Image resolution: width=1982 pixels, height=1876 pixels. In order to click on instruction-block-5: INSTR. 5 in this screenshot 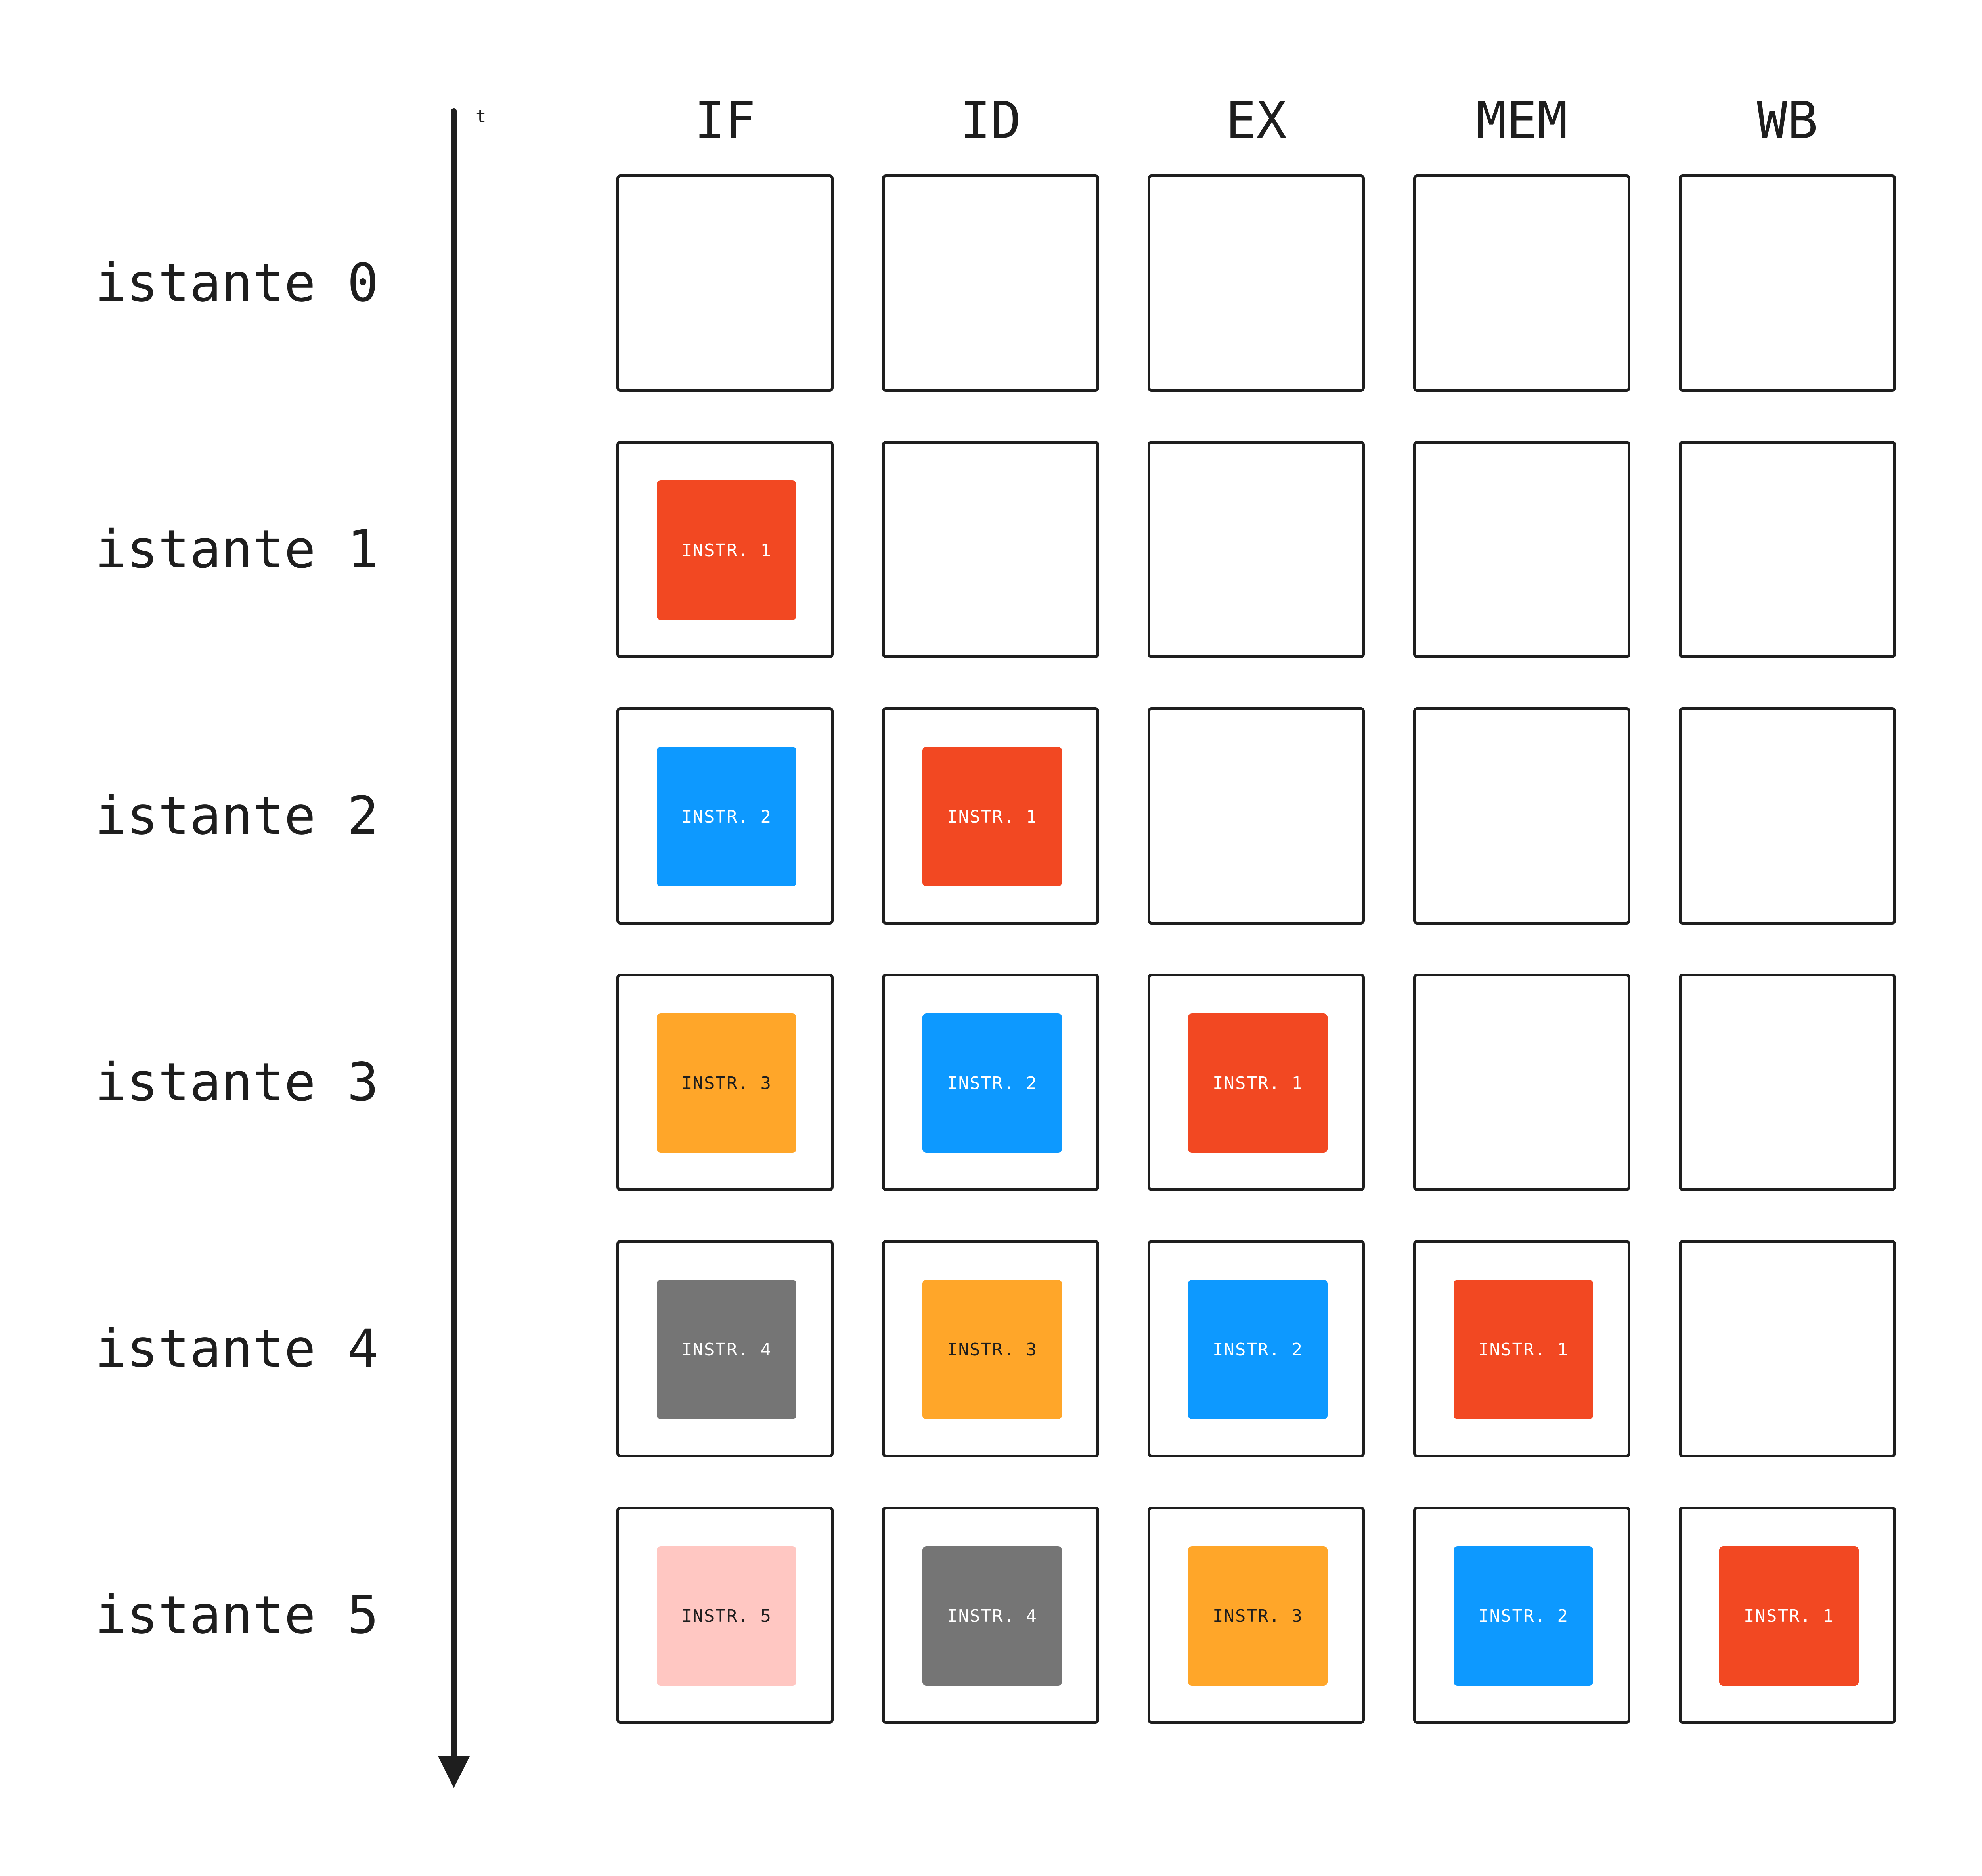, I will do `click(726, 1616)`.